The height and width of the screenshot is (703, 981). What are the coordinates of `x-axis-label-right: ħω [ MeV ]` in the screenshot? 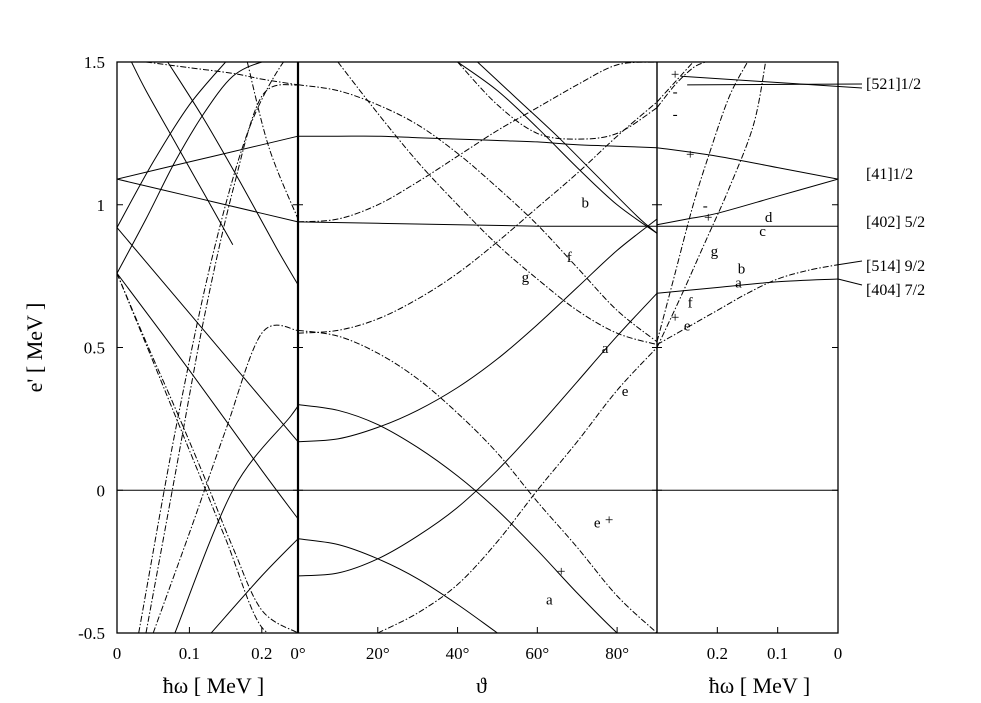 It's located at (759, 685).